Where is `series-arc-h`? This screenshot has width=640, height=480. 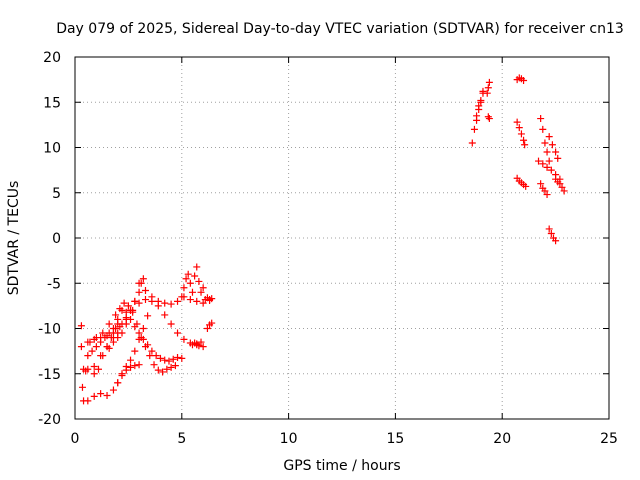
series-arc-h is located at coordinates (128, 374).